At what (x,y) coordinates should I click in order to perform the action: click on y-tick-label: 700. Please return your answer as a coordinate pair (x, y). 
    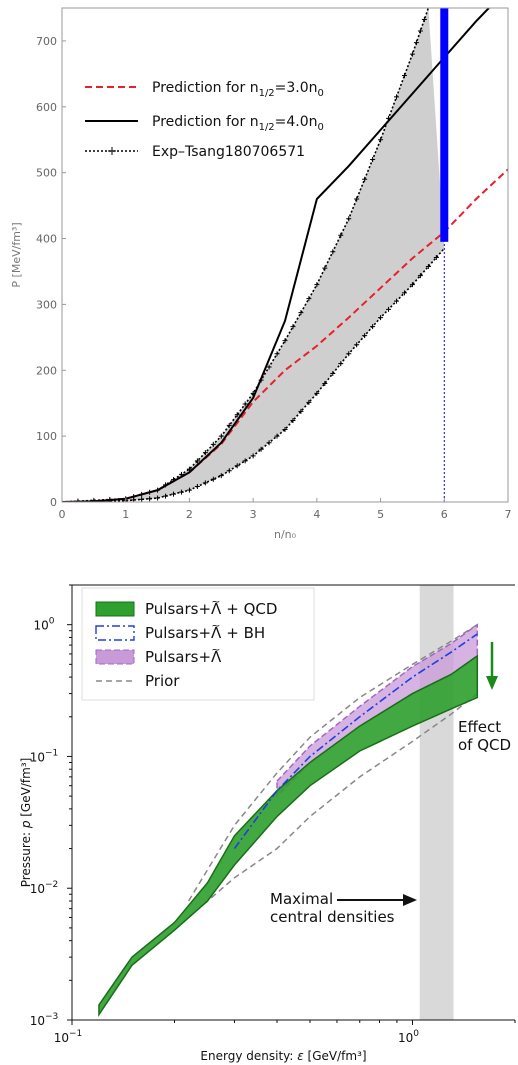
    Looking at the image, I should click on (46, 41).